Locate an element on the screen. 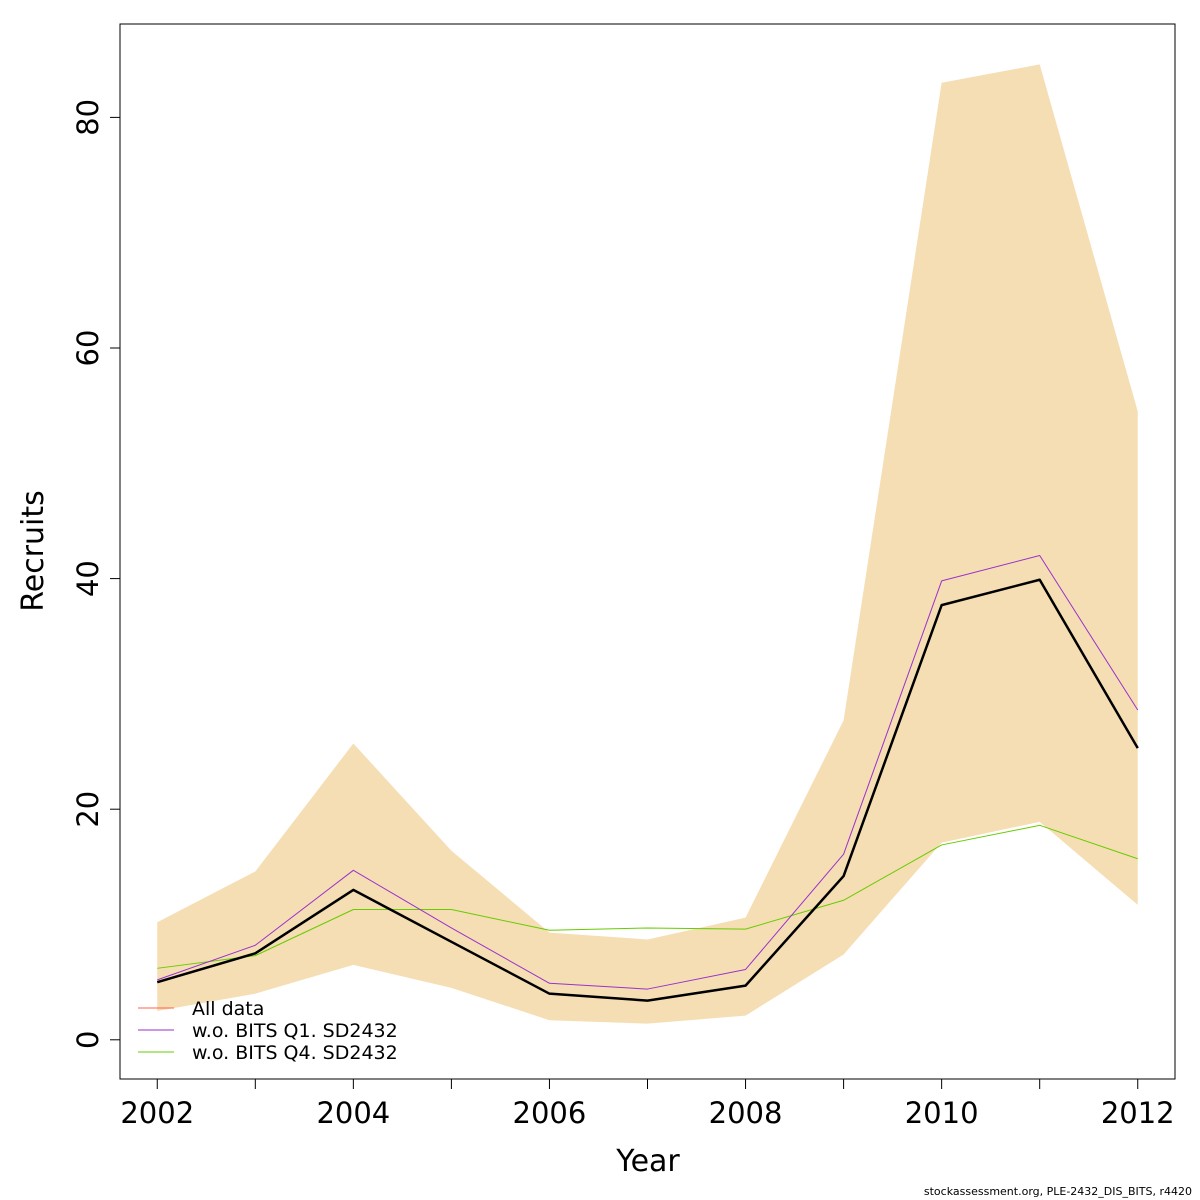 The image size is (1200, 1200). y-tick-label: 80 is located at coordinates (88, 117).